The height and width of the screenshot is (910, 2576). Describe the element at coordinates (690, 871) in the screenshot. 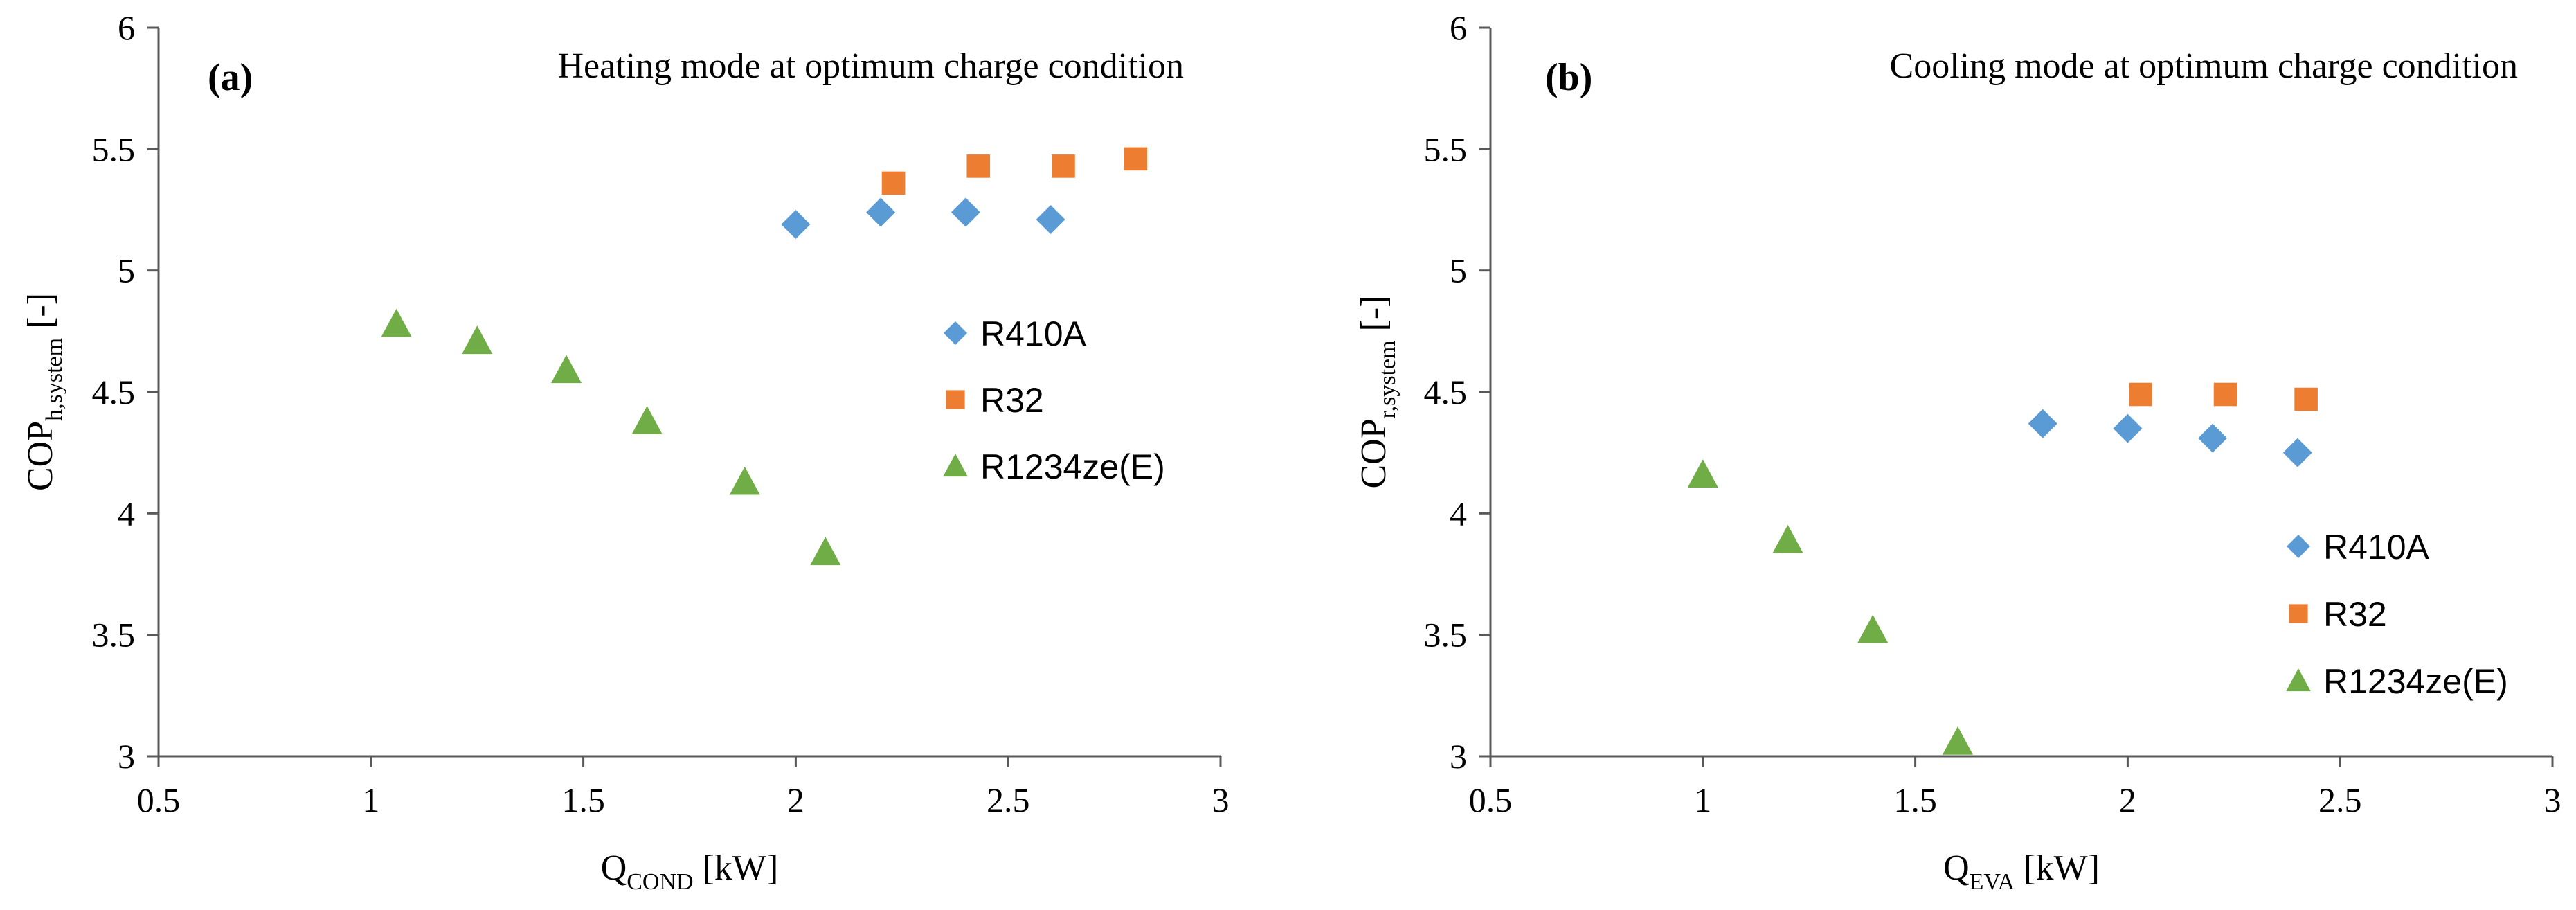

I see `x-axis-title: QCOND [kW]` at that location.